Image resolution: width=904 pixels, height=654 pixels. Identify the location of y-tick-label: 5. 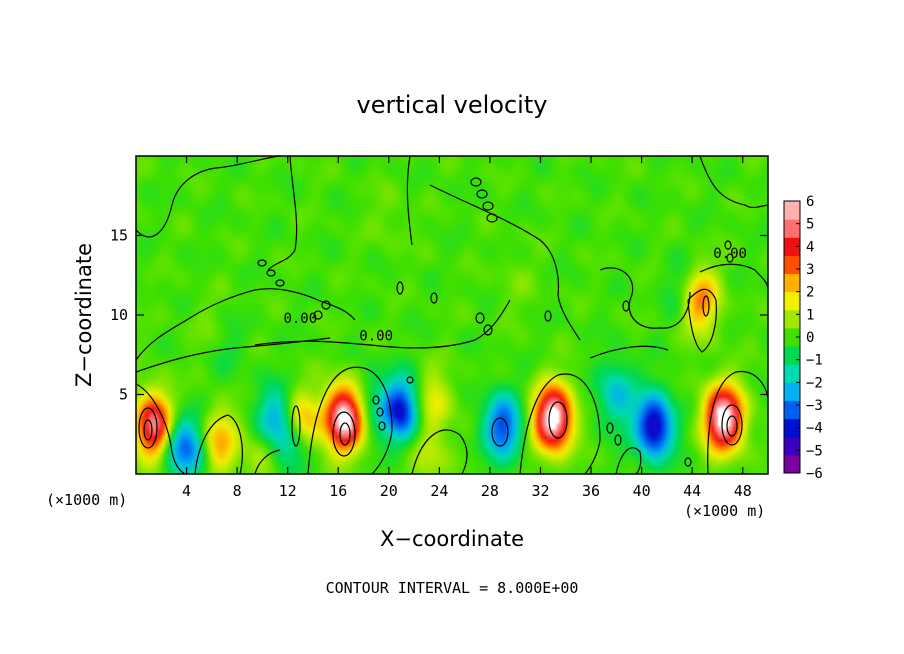
(123, 395).